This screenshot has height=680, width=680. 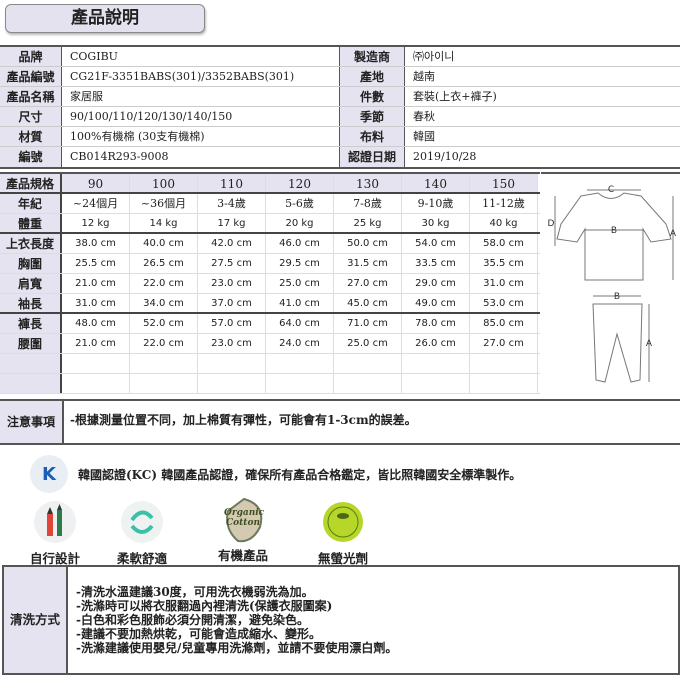 What do you see at coordinates (372, 136) in the screenshot?
I see `info-label: 布料` at bounding box center [372, 136].